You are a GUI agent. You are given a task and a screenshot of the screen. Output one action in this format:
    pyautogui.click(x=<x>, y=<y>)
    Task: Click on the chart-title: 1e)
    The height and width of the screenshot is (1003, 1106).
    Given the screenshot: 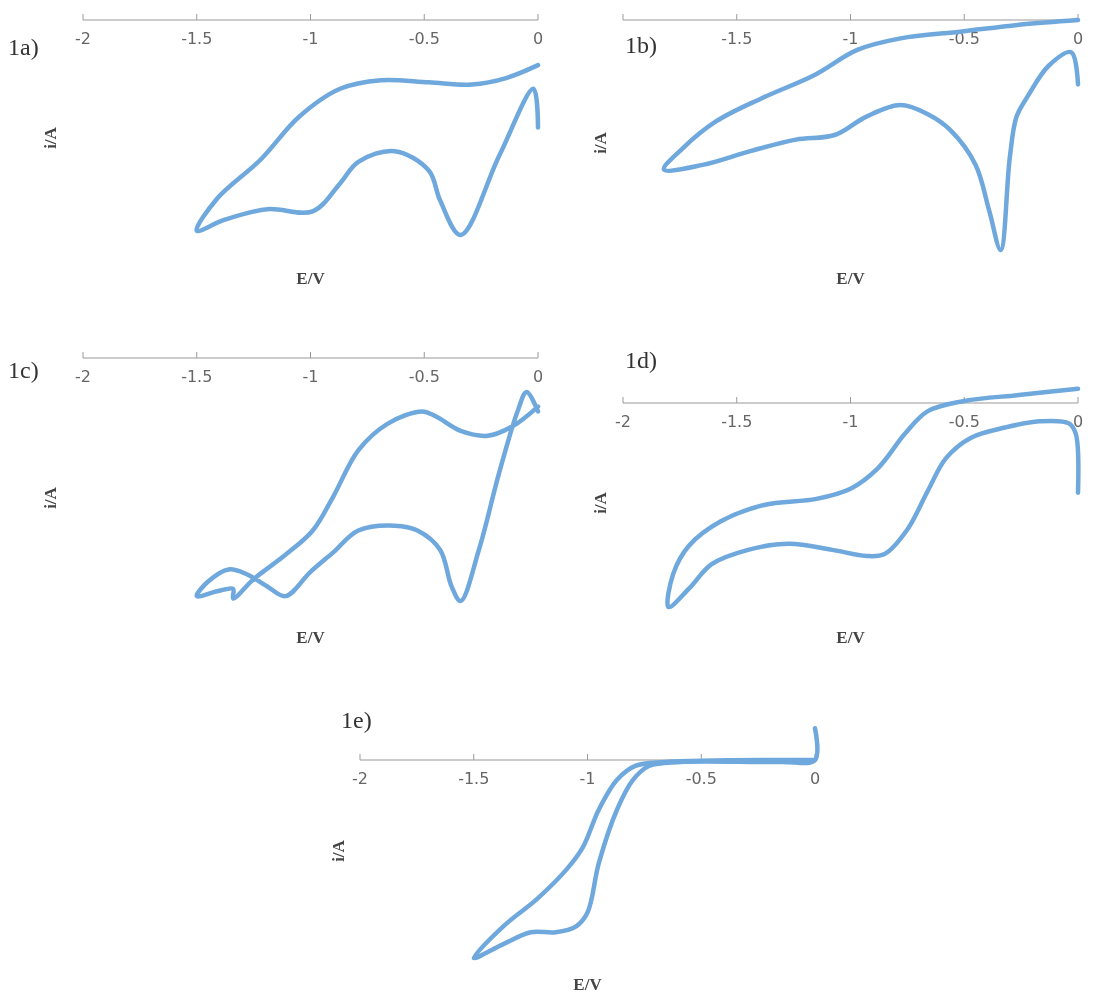 What is the action you would take?
    pyautogui.click(x=356, y=720)
    